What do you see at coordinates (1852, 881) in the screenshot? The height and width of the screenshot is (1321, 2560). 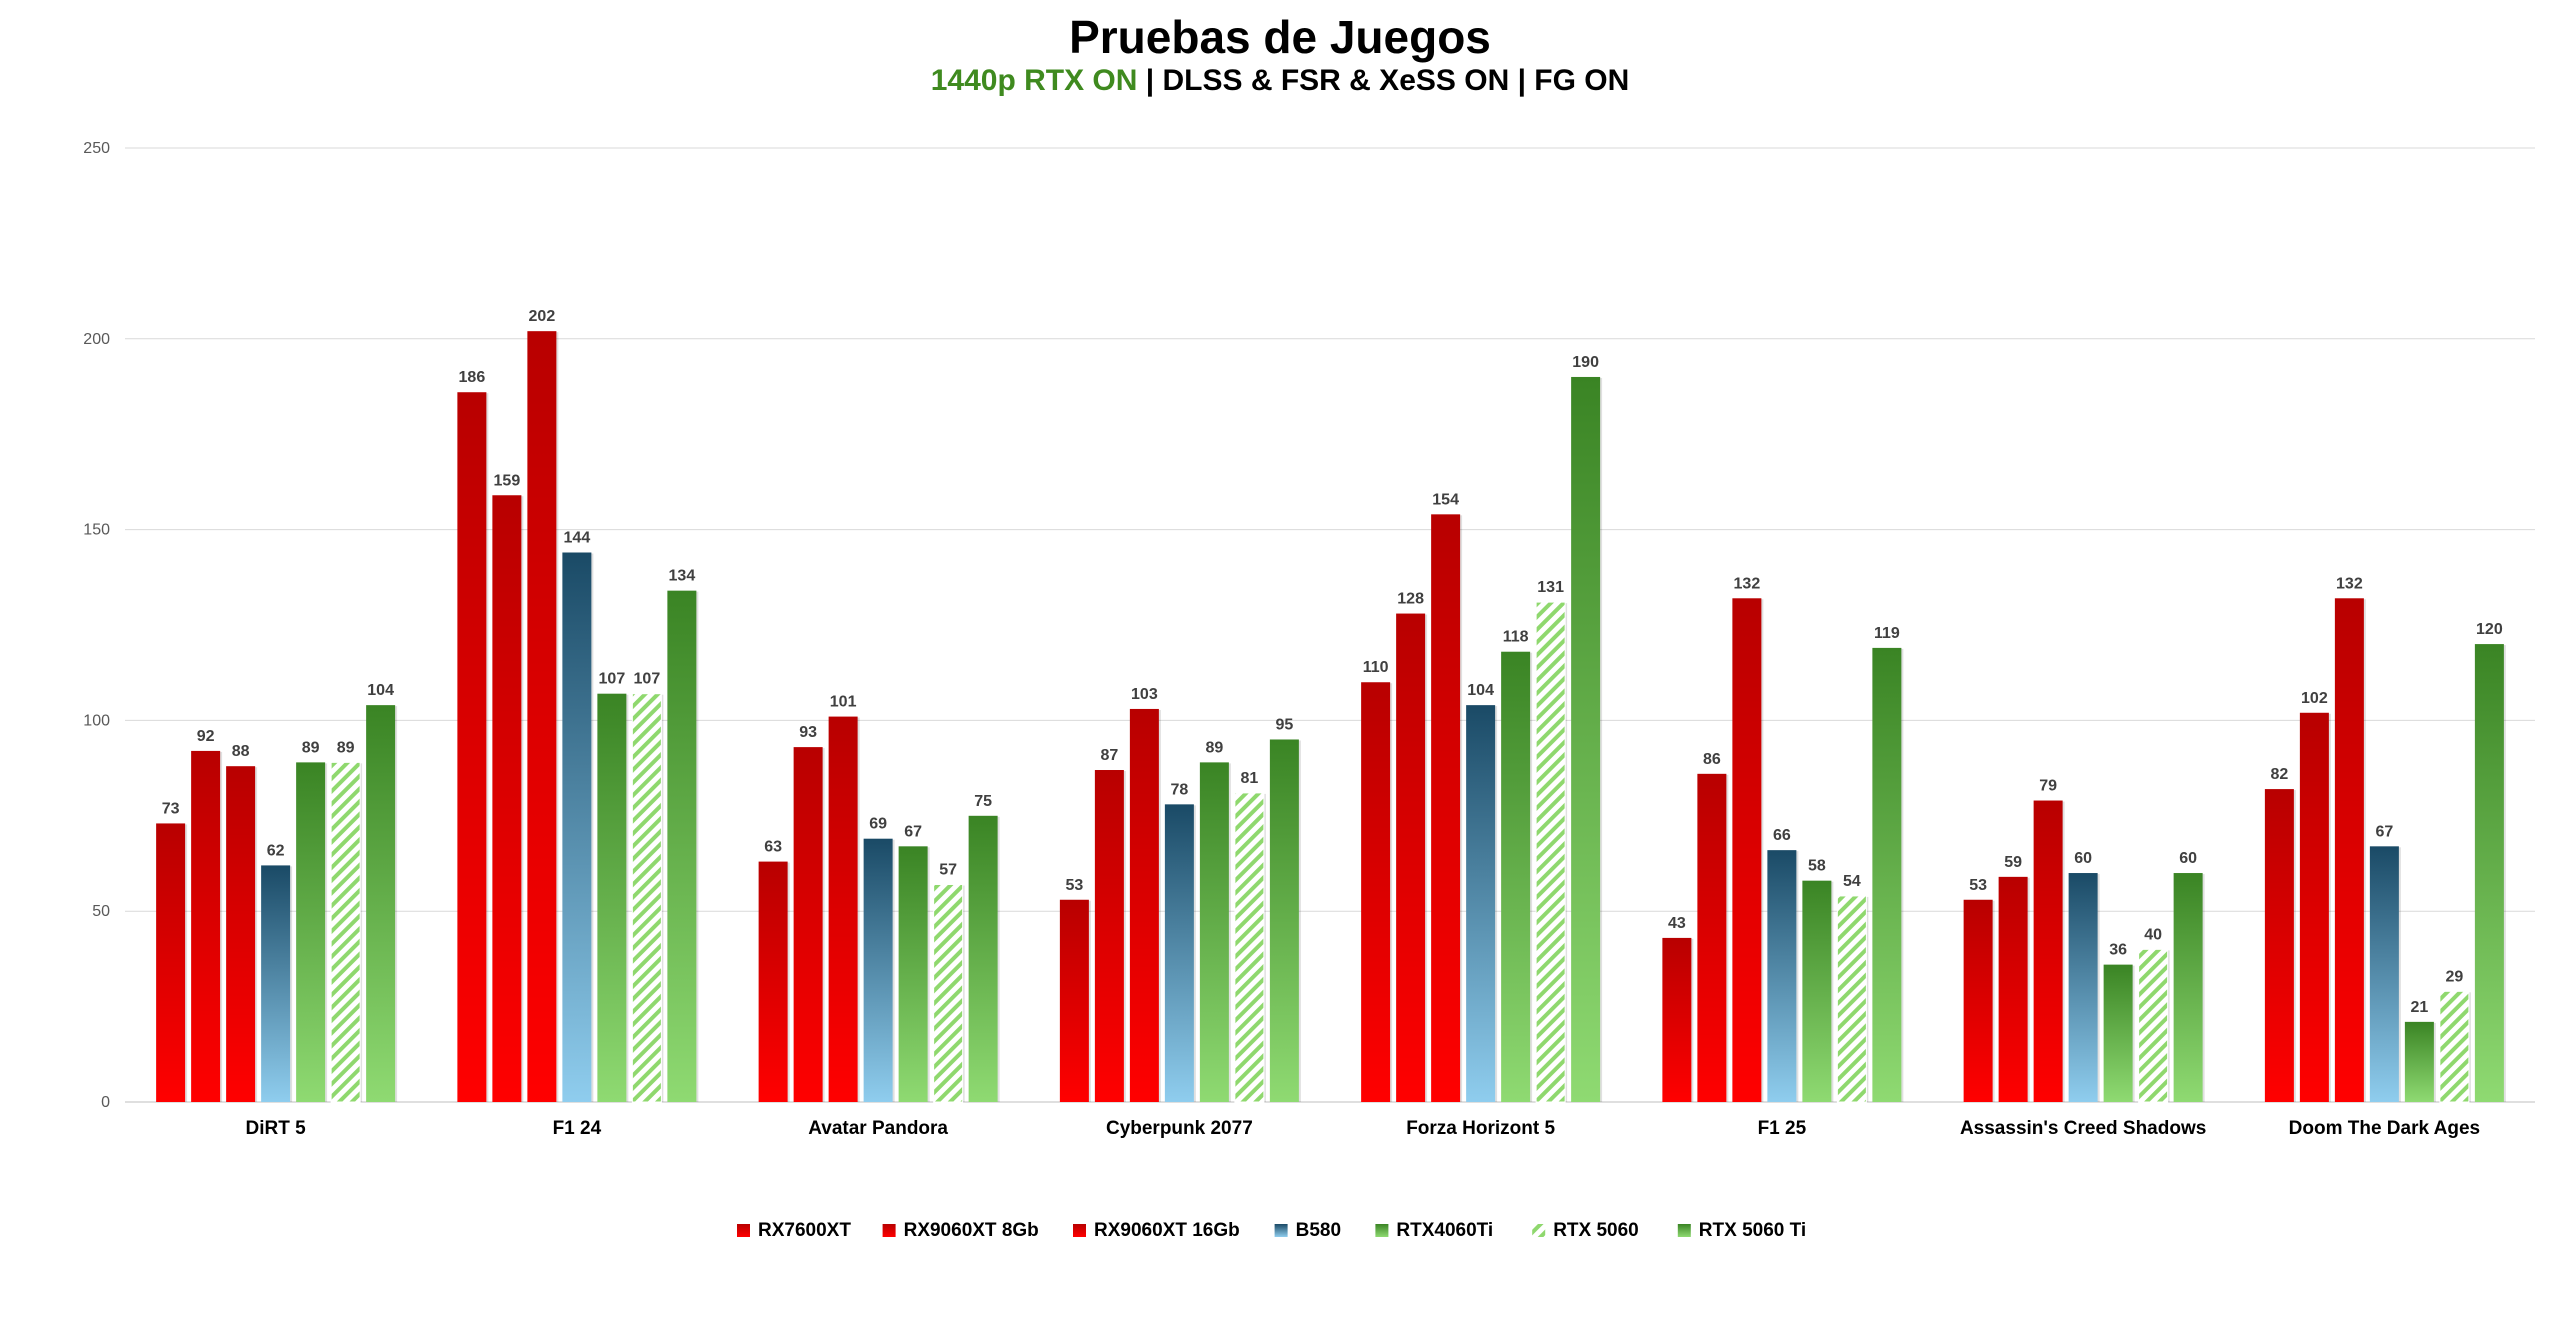 I see `data-label: 54` at bounding box center [1852, 881].